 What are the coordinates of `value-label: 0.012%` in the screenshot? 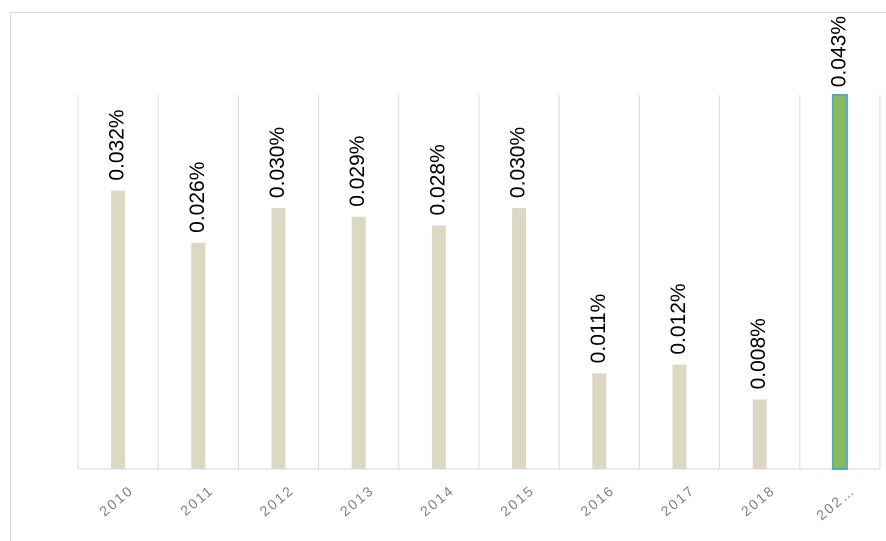 It's located at (678, 318).